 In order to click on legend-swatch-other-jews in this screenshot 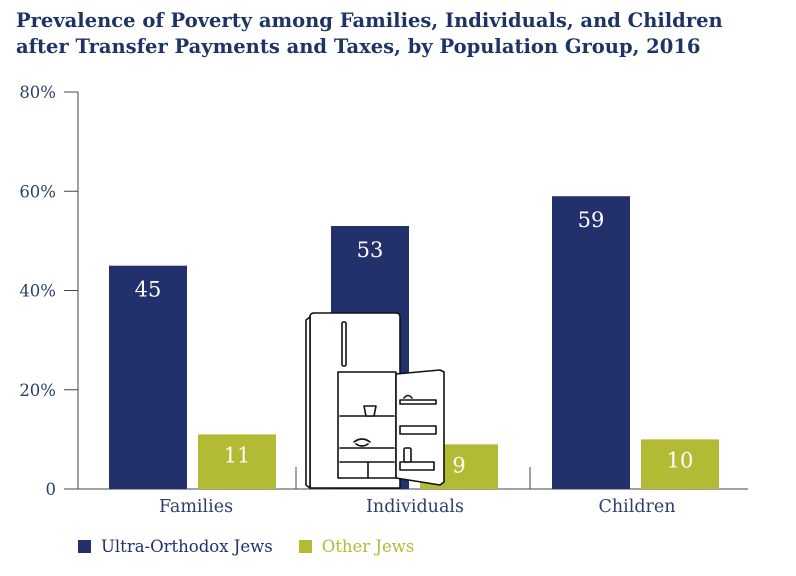, I will do `click(305, 546)`.